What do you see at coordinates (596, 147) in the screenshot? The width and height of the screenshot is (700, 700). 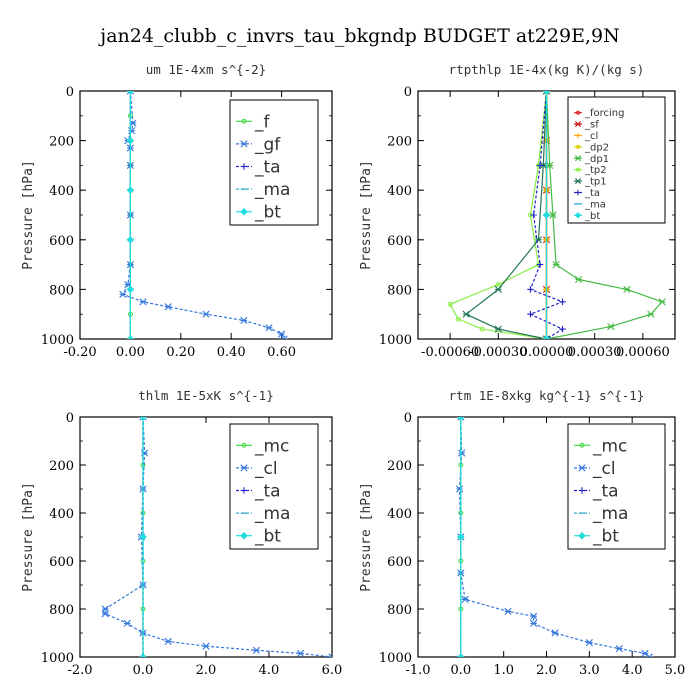 I see `legend-label: _dp2` at bounding box center [596, 147].